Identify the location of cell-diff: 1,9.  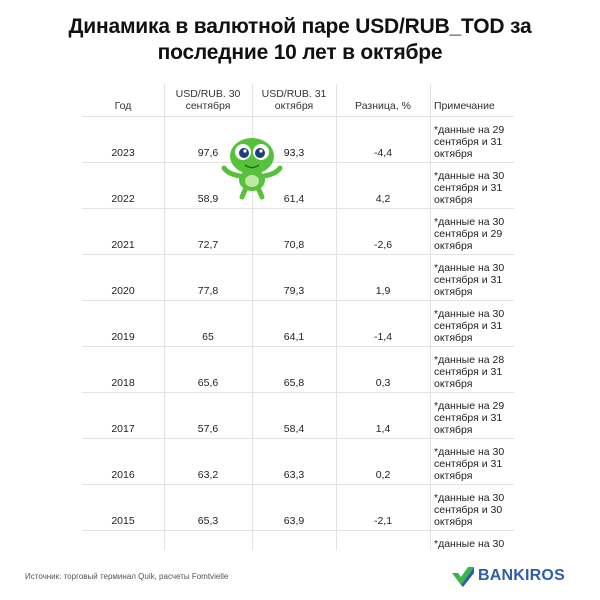
(383, 291).